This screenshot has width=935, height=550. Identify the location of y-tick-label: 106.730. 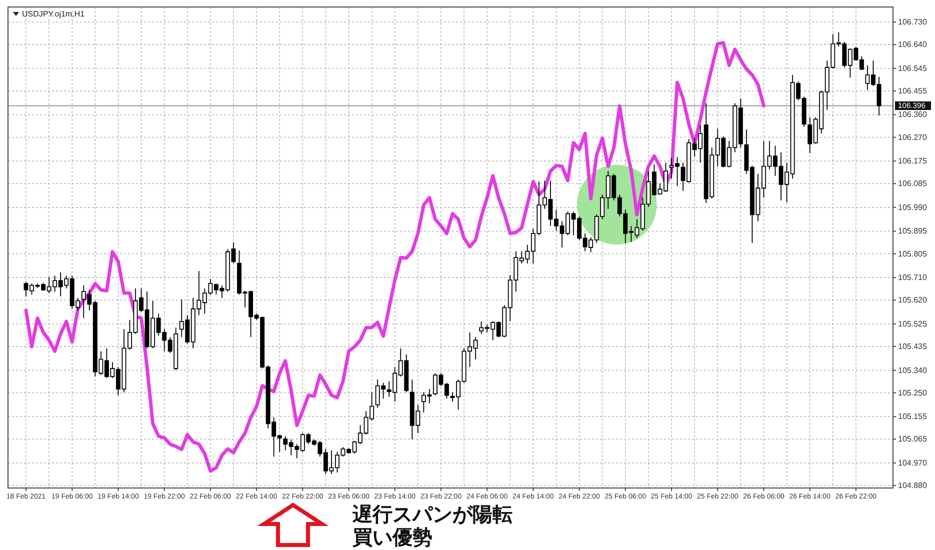
(913, 22).